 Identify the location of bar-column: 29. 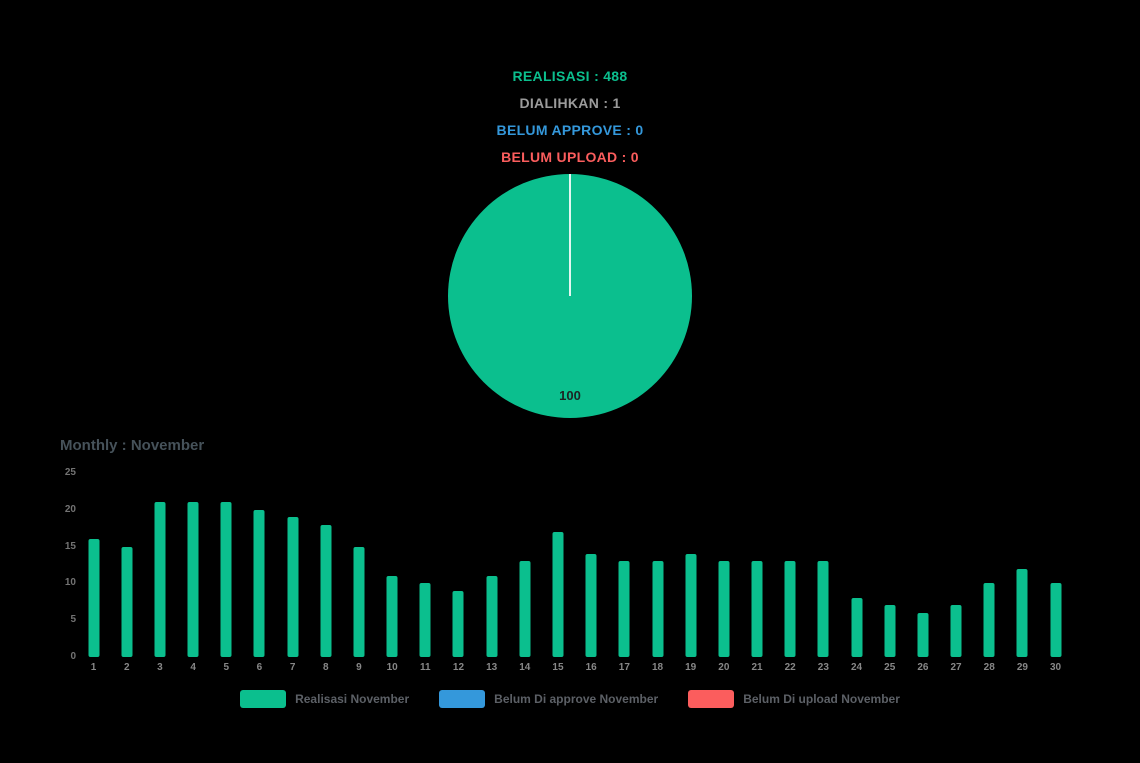
(1022, 573).